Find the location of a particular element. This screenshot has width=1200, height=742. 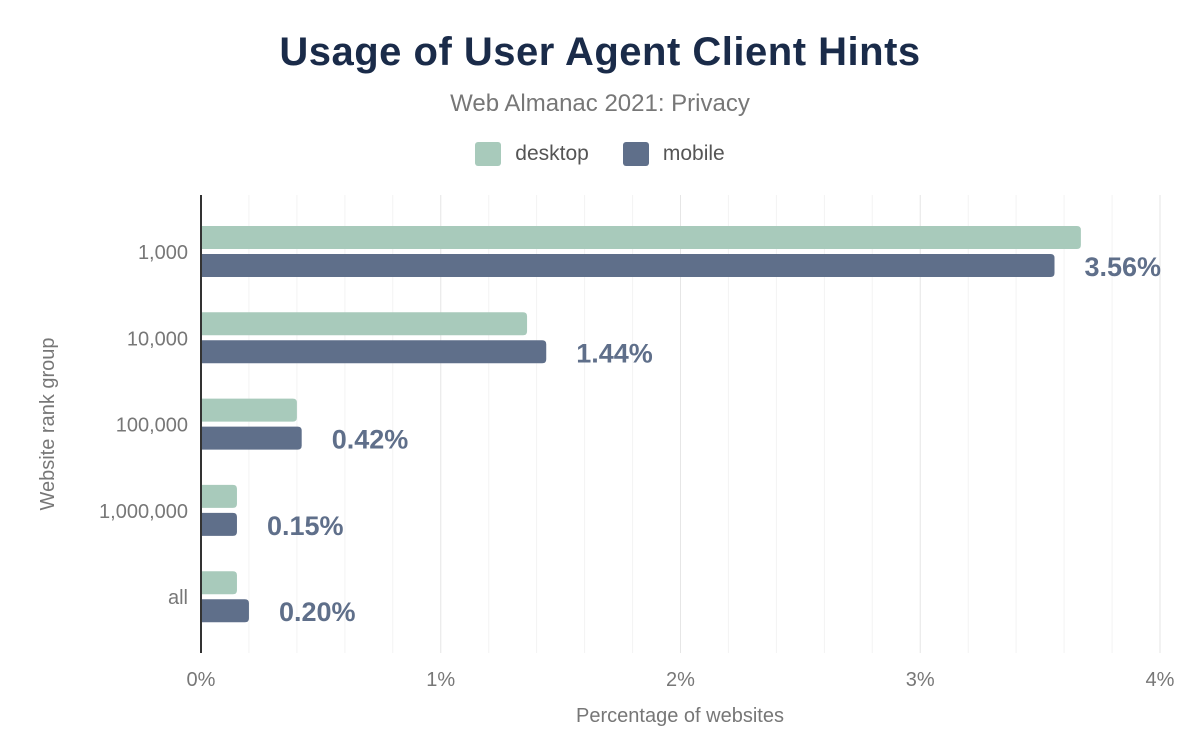

x-tick-label: 3% is located at coordinates (920, 680).